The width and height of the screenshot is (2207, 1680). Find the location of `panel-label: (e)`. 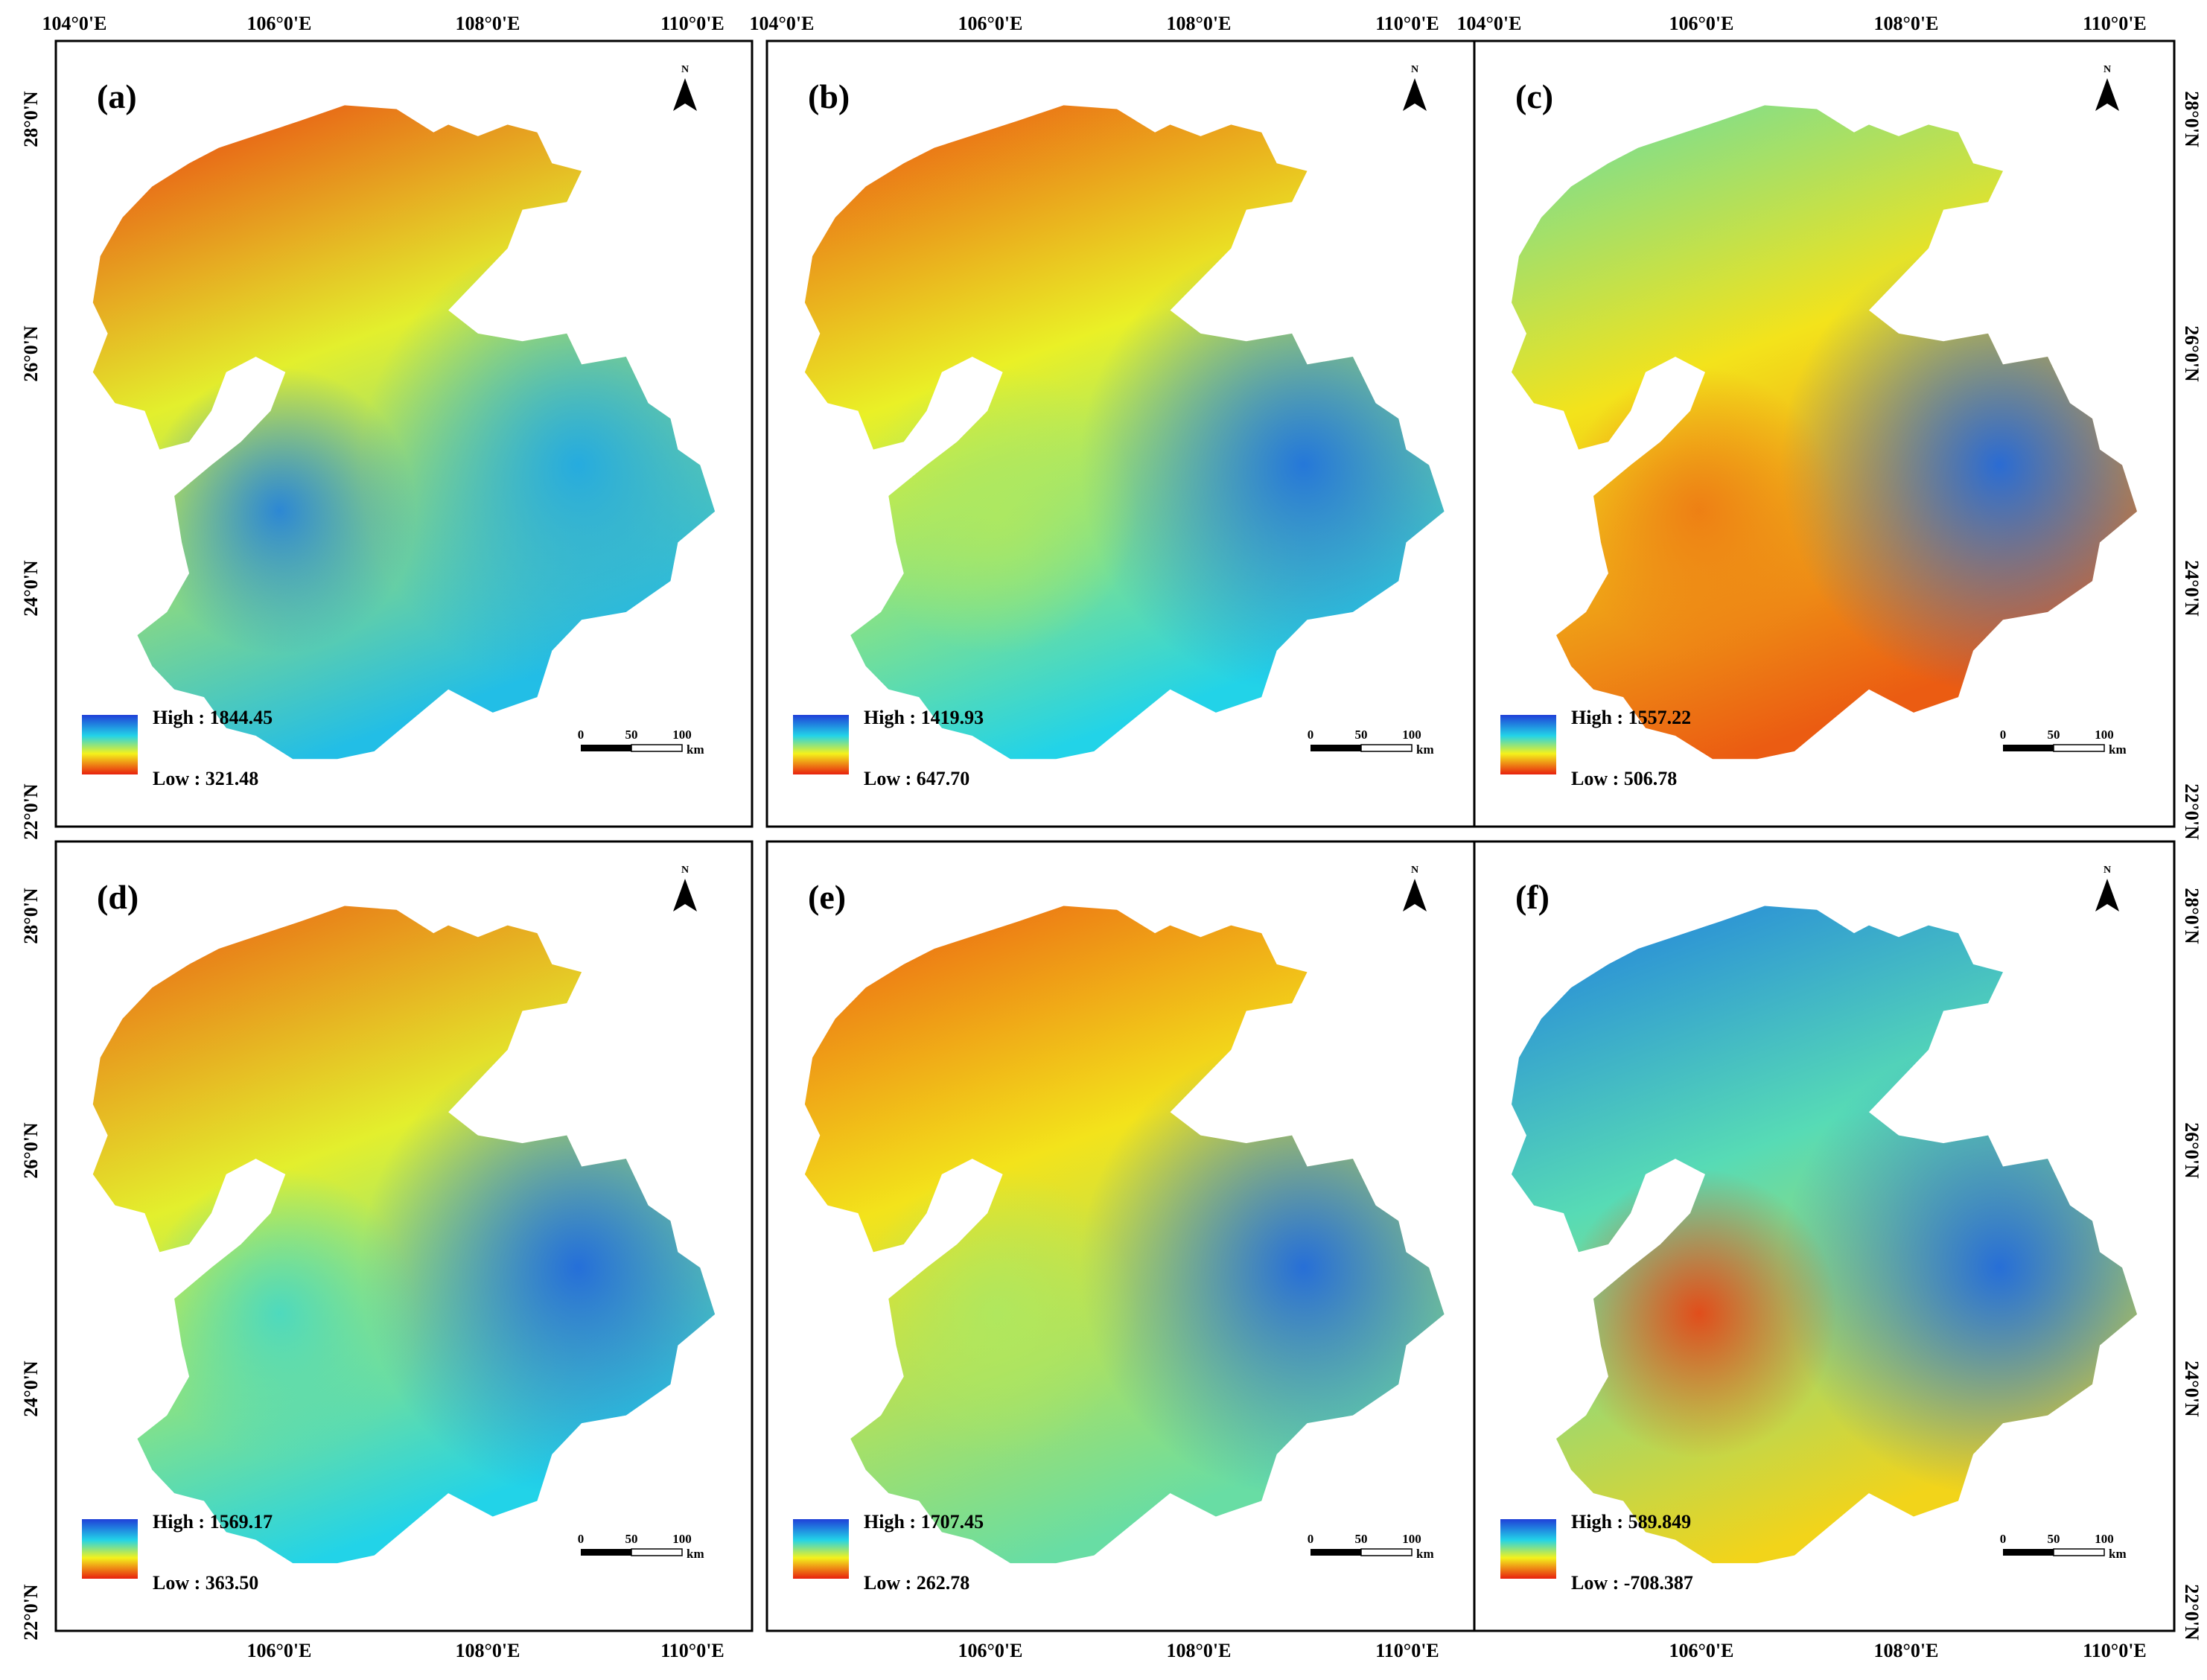

panel-label: (e) is located at coordinates (827, 897).